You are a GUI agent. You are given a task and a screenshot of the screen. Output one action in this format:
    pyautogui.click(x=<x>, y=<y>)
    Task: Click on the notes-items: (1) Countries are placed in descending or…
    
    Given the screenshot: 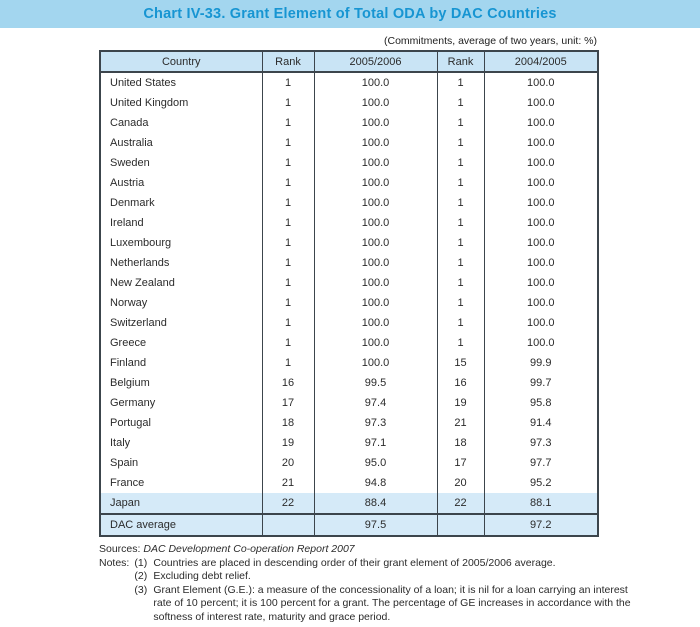 What is the action you would take?
    pyautogui.click(x=390, y=591)
    